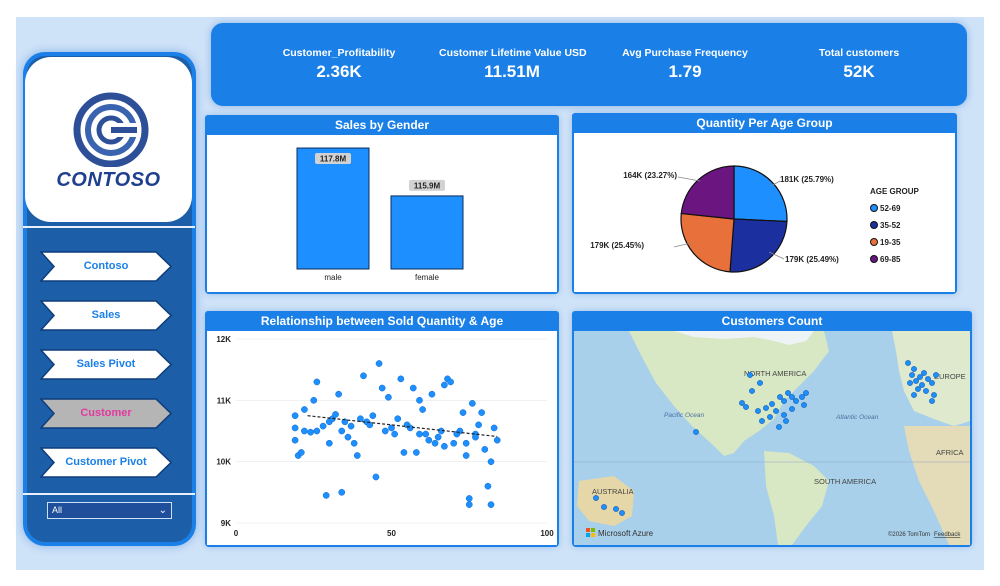  What do you see at coordinates (402, 426) in the screenshot?
I see `trend-line` at bounding box center [402, 426].